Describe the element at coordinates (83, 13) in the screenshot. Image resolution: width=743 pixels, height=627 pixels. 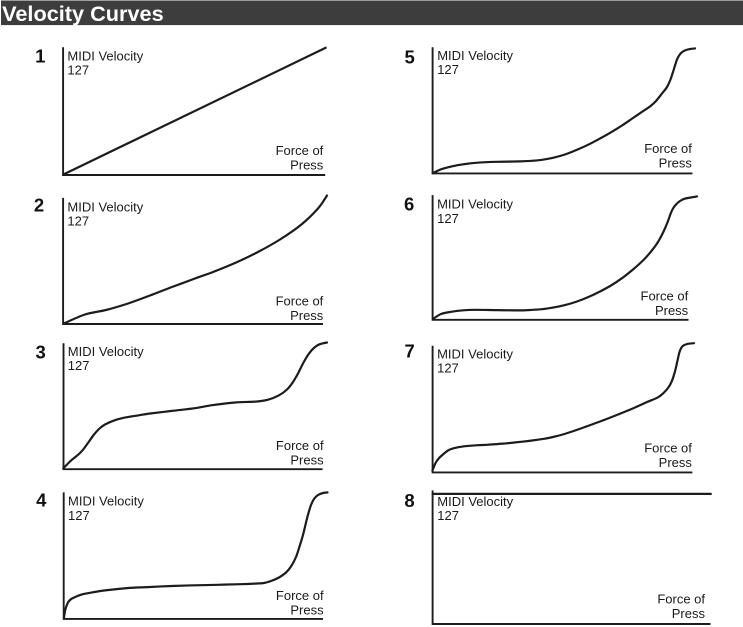
I see `svg-text: Velocity Curves` at that location.